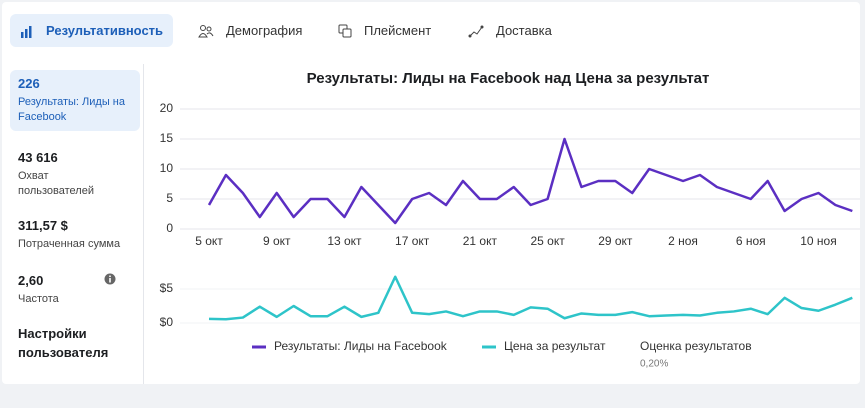 The width and height of the screenshot is (865, 408). What do you see at coordinates (167, 168) in the screenshot?
I see `y-tick-label: 10` at bounding box center [167, 168].